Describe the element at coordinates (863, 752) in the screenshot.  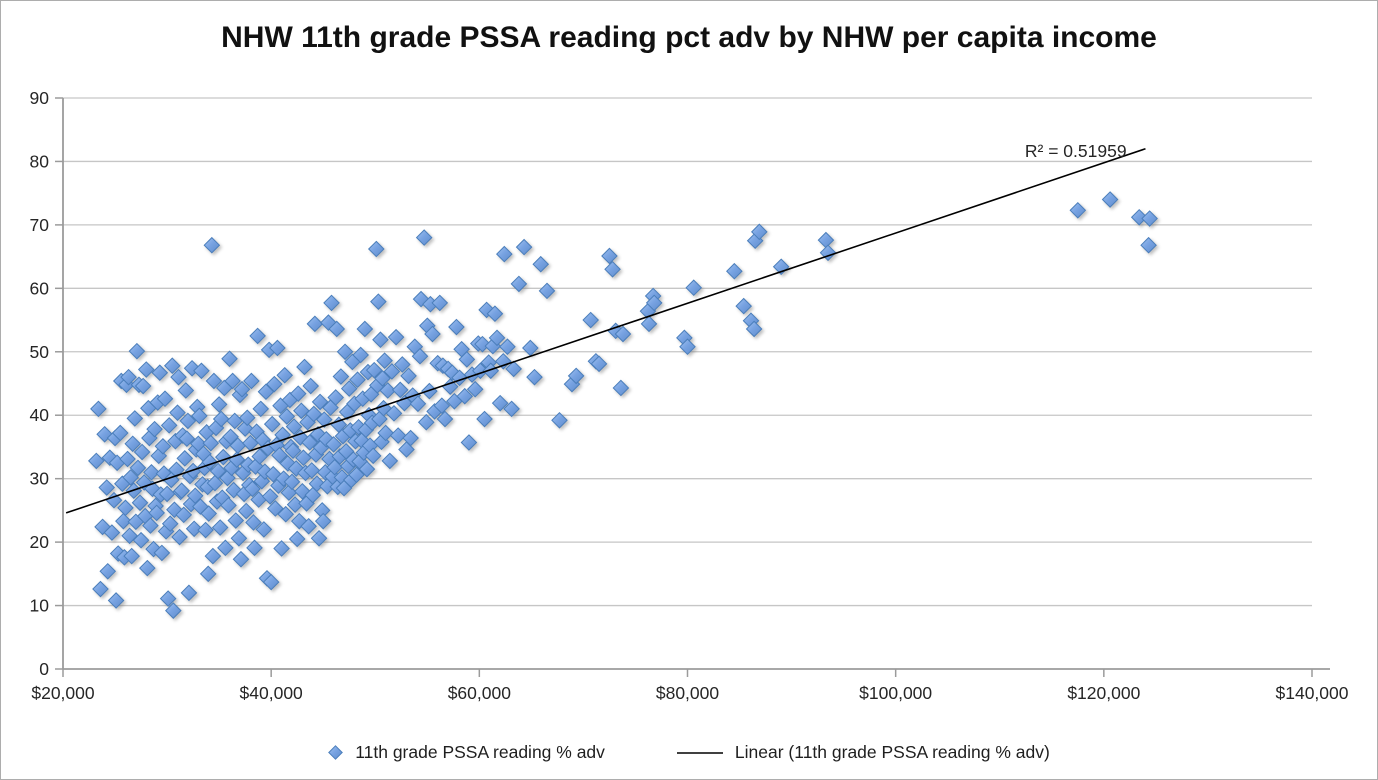
I see `legend-item-trendline: Linear (11th grade PSSA reading % adv)` at that location.